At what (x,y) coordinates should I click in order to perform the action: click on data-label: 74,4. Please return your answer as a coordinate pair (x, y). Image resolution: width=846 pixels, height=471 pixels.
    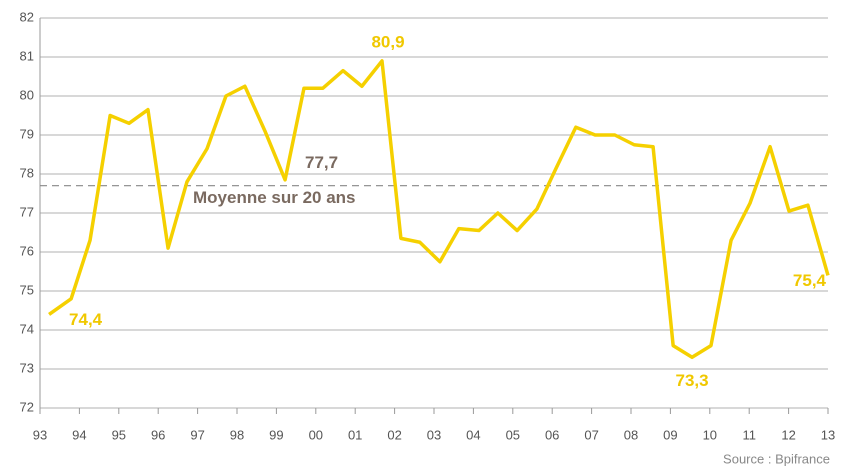
    Looking at the image, I should click on (86, 319).